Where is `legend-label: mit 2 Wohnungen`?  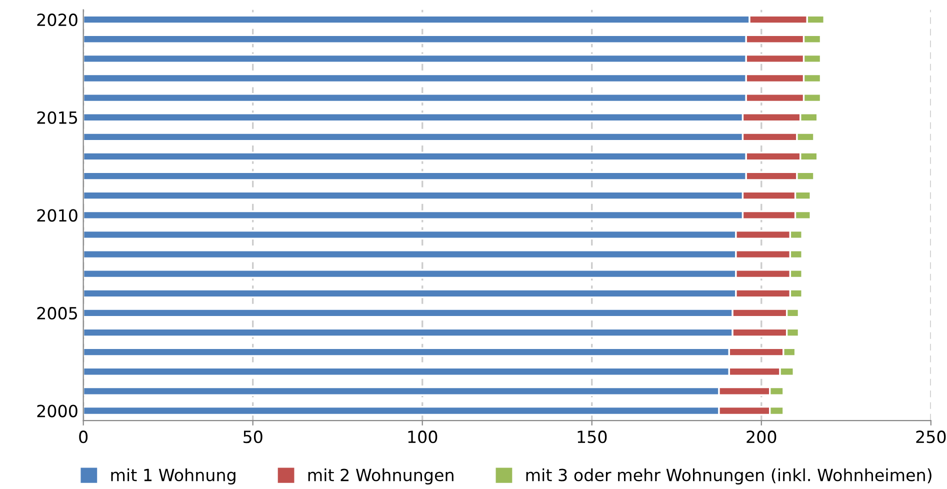 legend-label: mit 2 Wohnungen is located at coordinates (381, 476).